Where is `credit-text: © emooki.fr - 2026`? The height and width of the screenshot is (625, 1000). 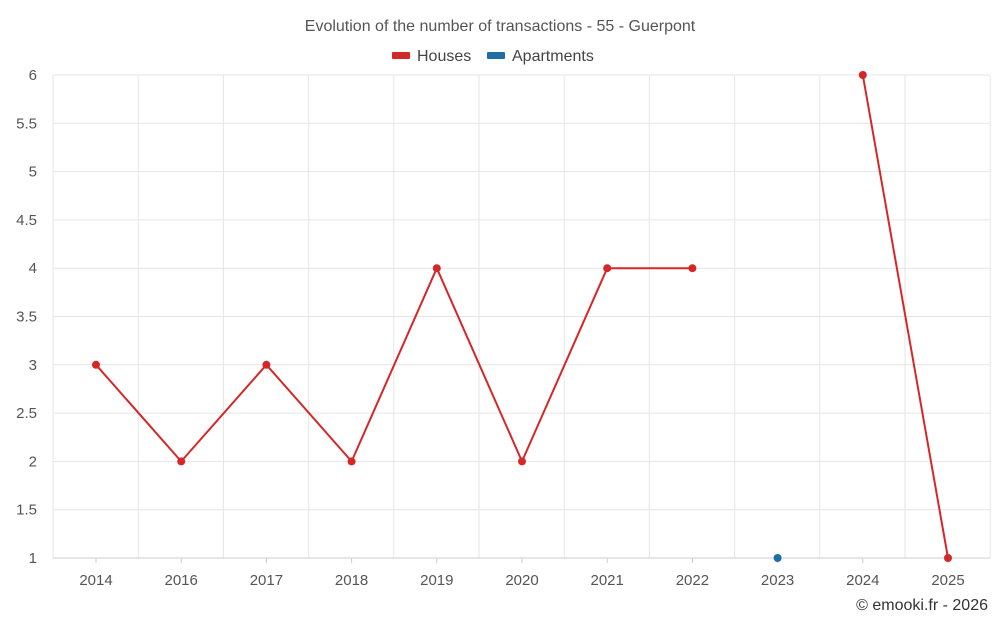 credit-text: © emooki.fr - 2026 is located at coordinates (922, 605).